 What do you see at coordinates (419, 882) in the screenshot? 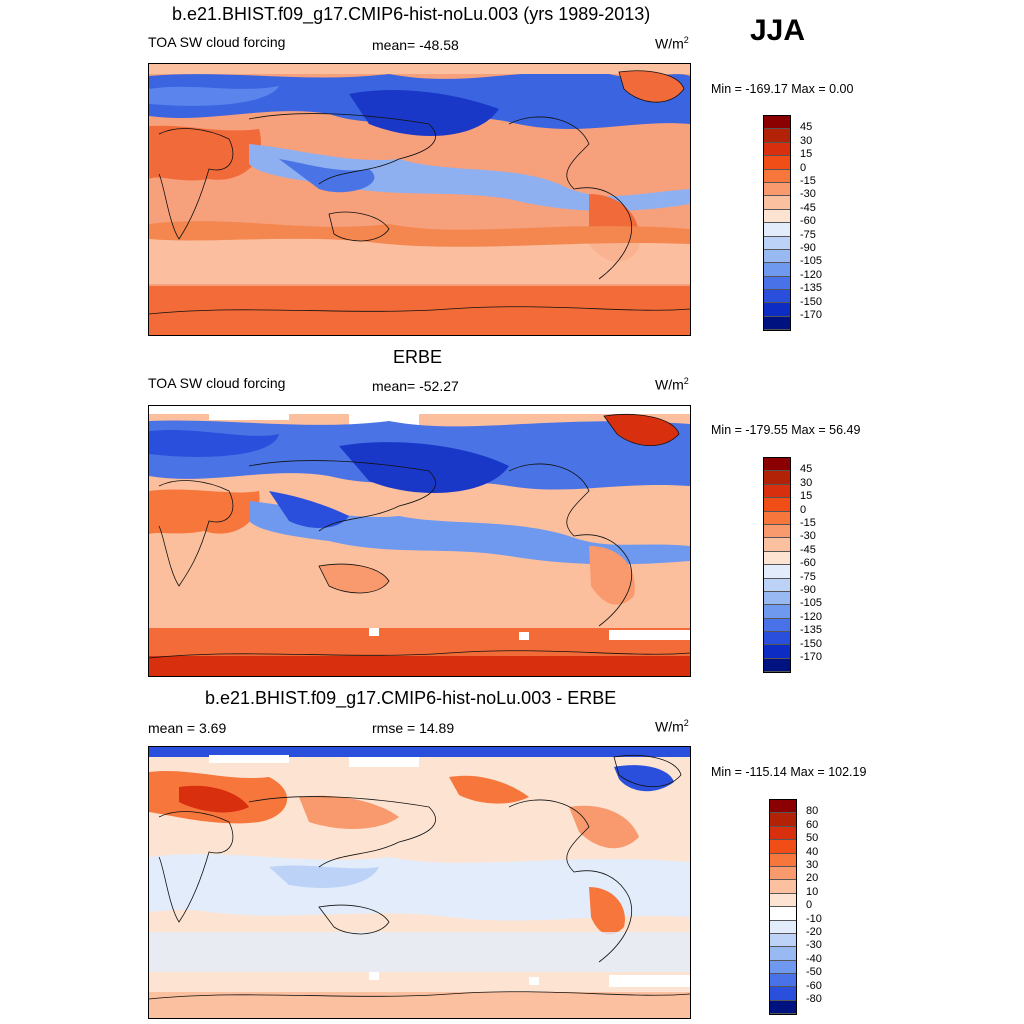
I see `panel-3-map` at bounding box center [419, 882].